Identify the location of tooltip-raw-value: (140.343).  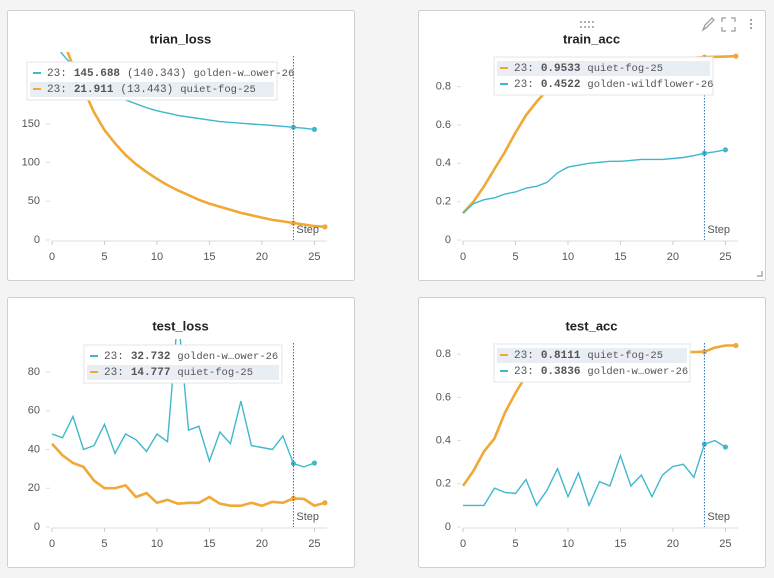
(156, 74).